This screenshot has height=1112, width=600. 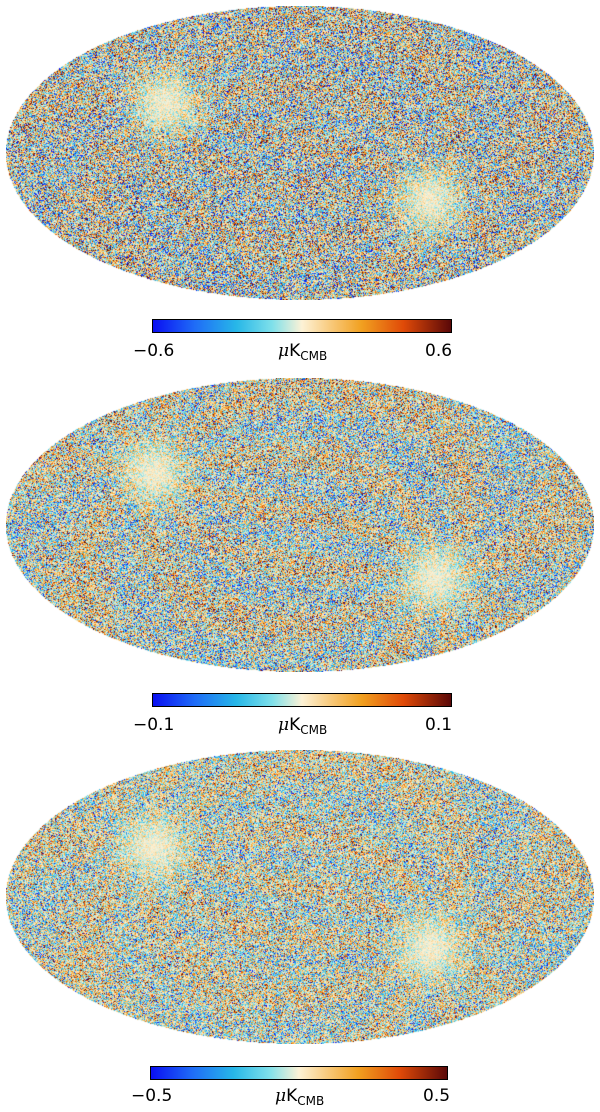 I want to click on unit-sub-2: CMB, so click(x=314, y=730).